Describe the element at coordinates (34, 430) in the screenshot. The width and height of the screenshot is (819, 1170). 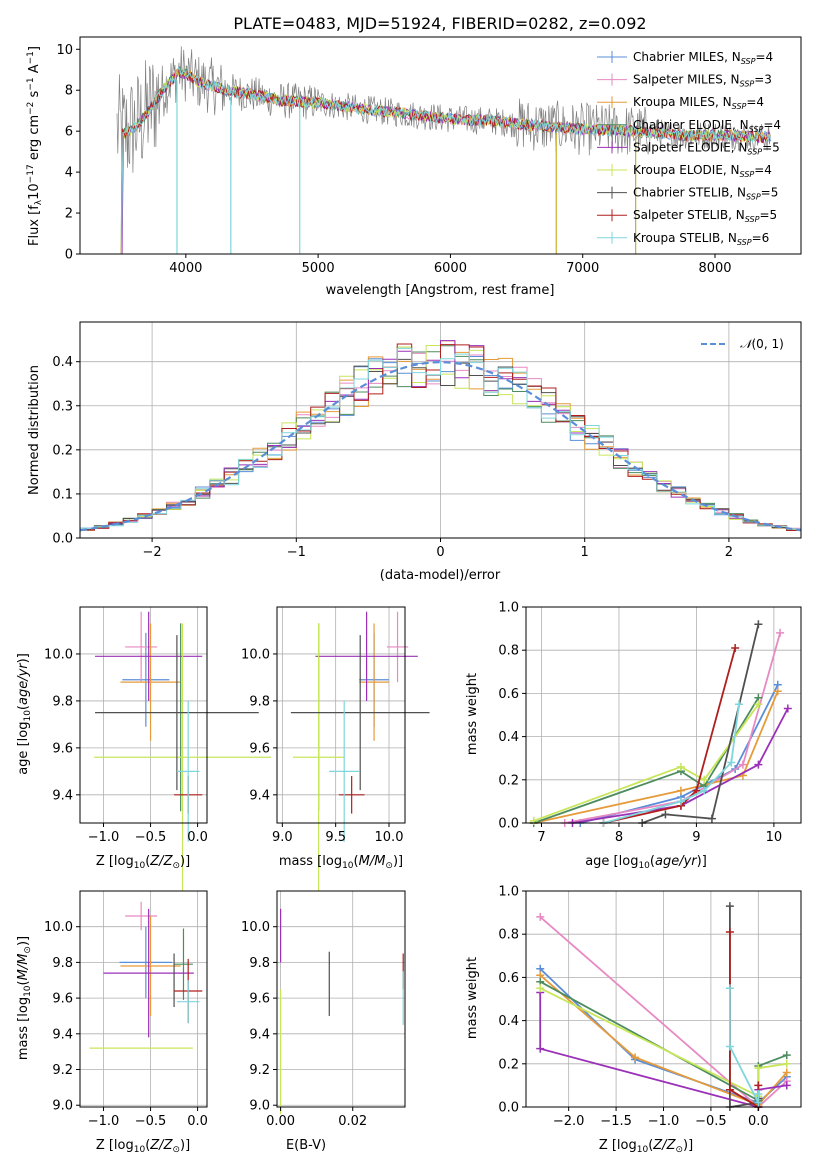
I see `histogram-ylabel: Normed distribution` at that location.